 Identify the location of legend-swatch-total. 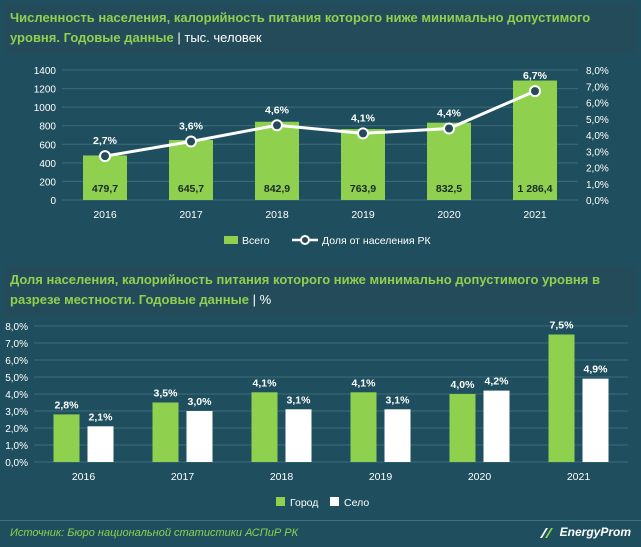
(231, 240).